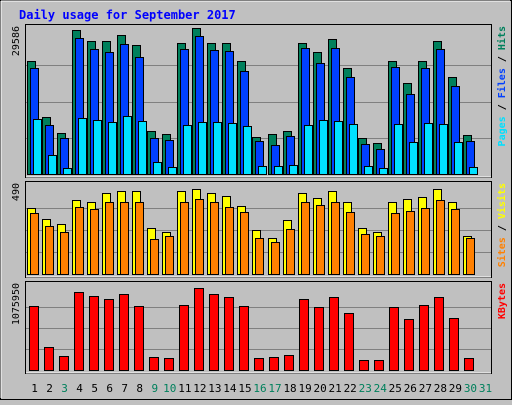 Image resolution: width=512 pixels, height=405 pixels. I want to click on x-tick-label: 29, so click(455, 388).